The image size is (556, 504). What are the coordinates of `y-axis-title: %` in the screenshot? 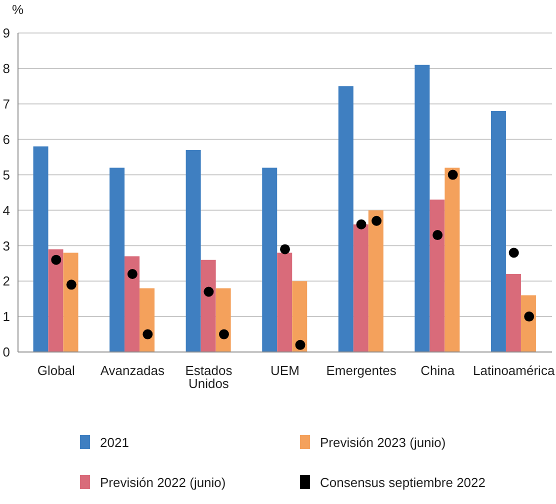 It's located at (18, 9).